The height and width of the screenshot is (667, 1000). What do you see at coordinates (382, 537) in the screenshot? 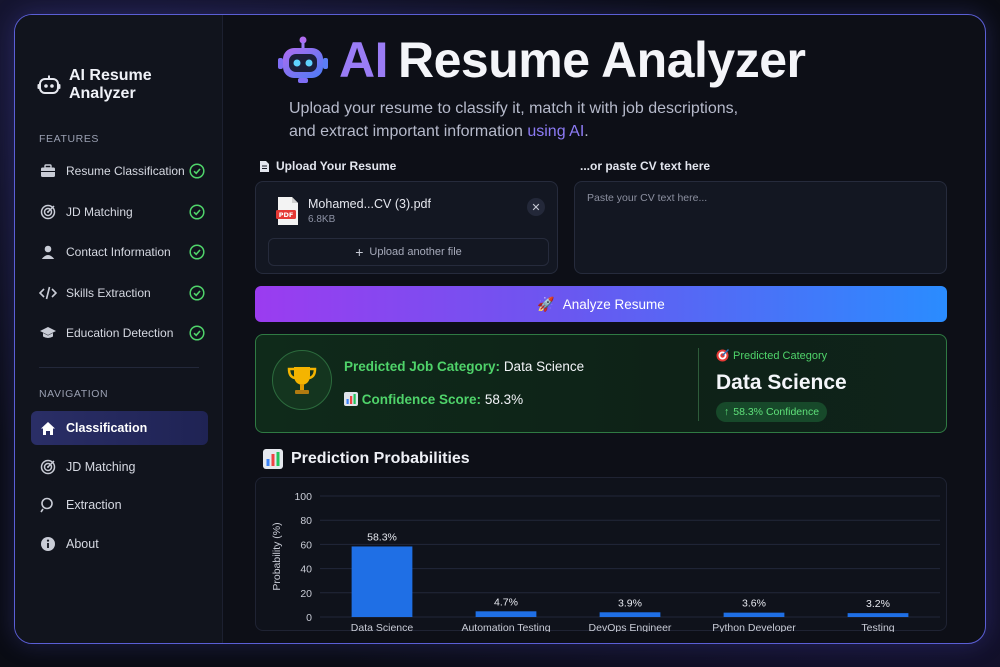
I see `bar-value-label: 58.3%` at bounding box center [382, 537].